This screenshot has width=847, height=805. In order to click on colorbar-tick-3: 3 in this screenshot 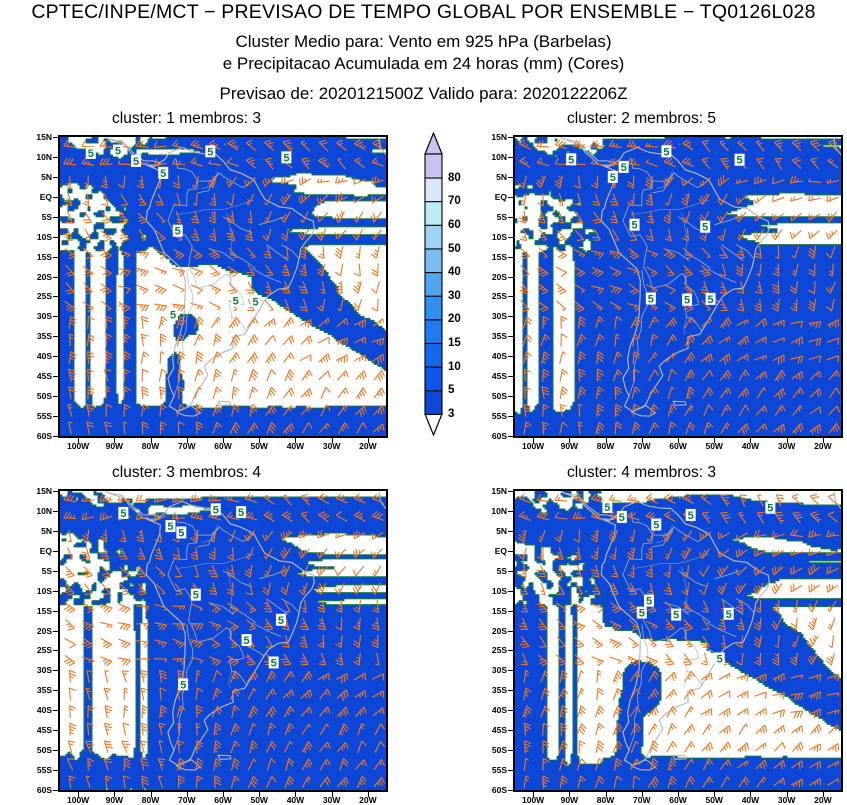, I will do `click(451, 414)`.